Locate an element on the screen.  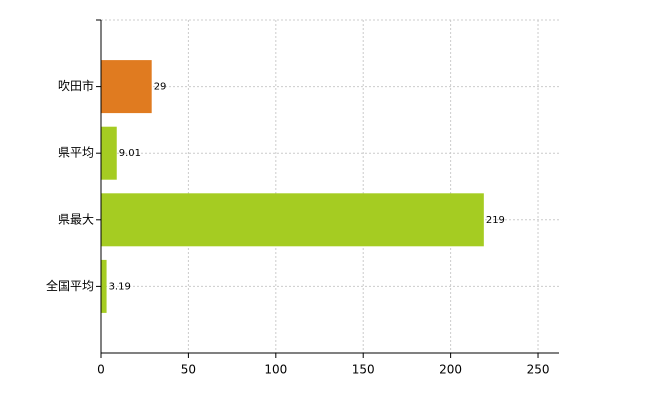
x-tick-label: 200 is located at coordinates (450, 370).